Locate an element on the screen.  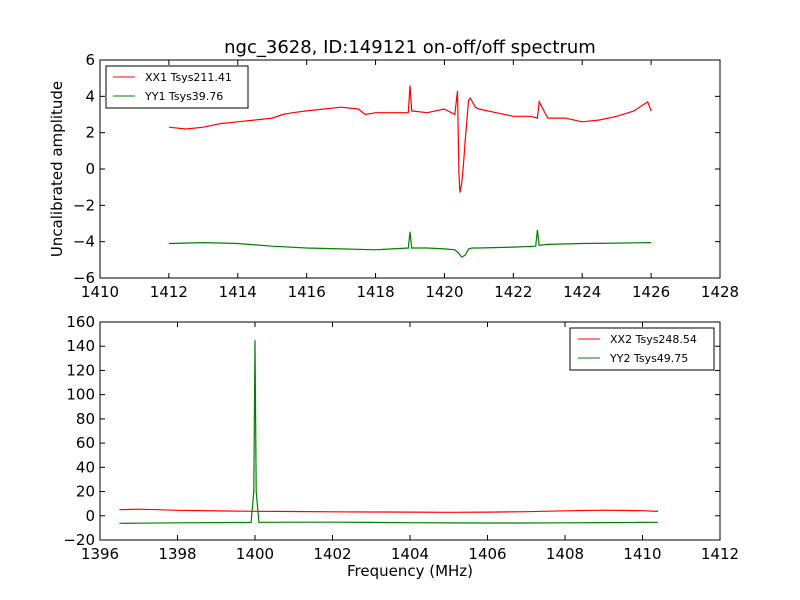
plot0-xtick-label-5: 1420 is located at coordinates (444, 292).